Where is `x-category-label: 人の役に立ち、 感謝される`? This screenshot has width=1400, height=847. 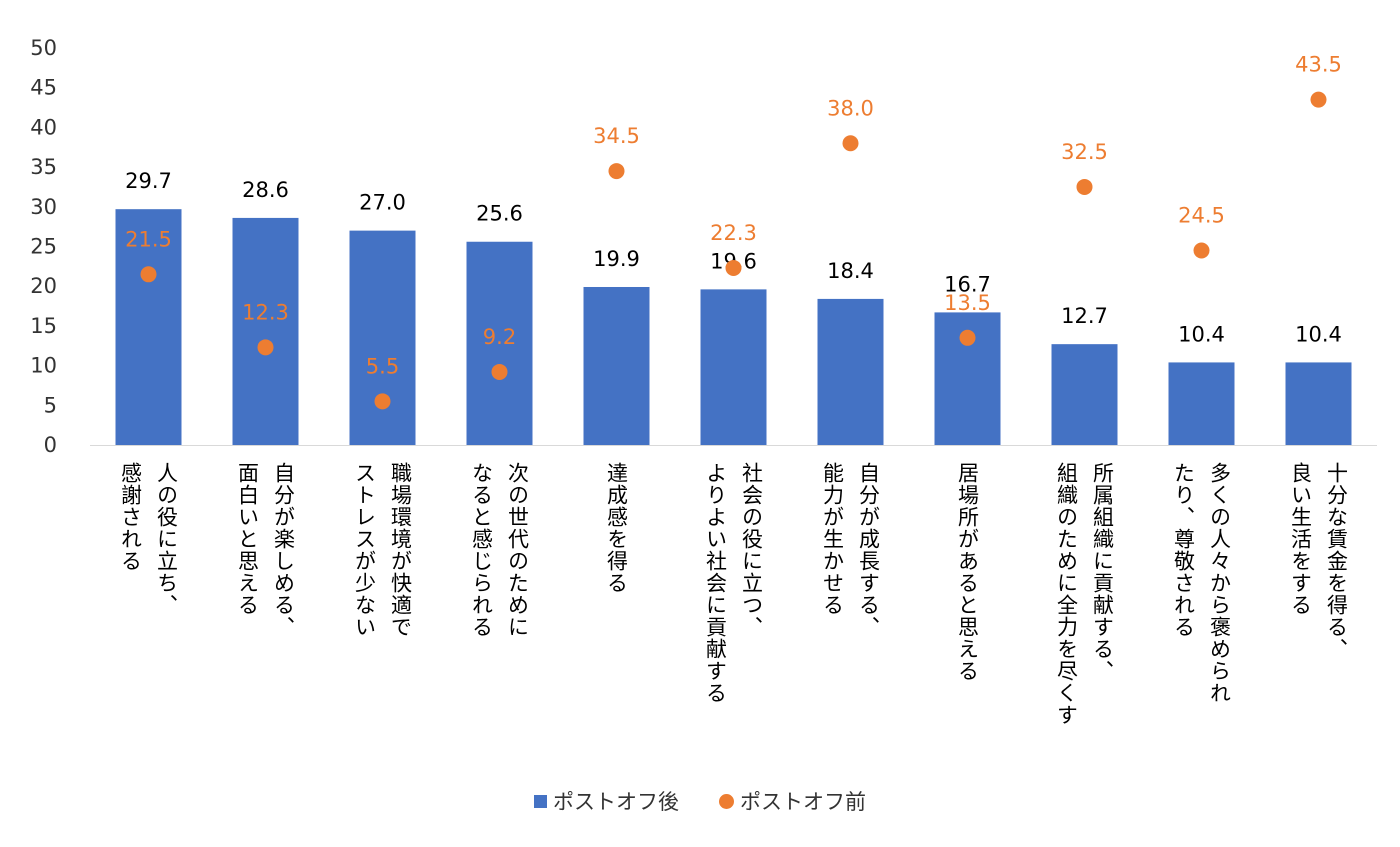
x-category-label: 人の役に立ち、 感謝される is located at coordinates (148, 539).